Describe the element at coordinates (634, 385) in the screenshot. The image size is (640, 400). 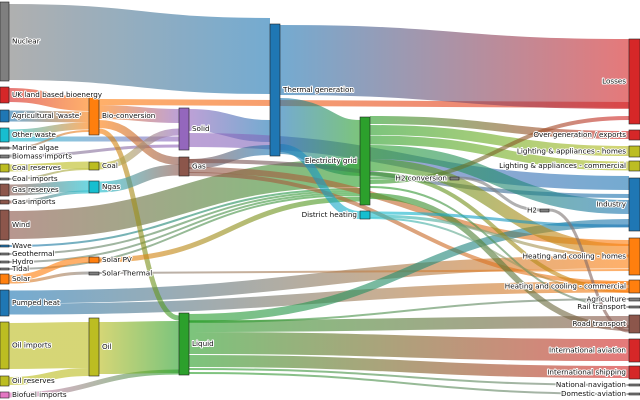
I see `node-national-navigation` at that location.